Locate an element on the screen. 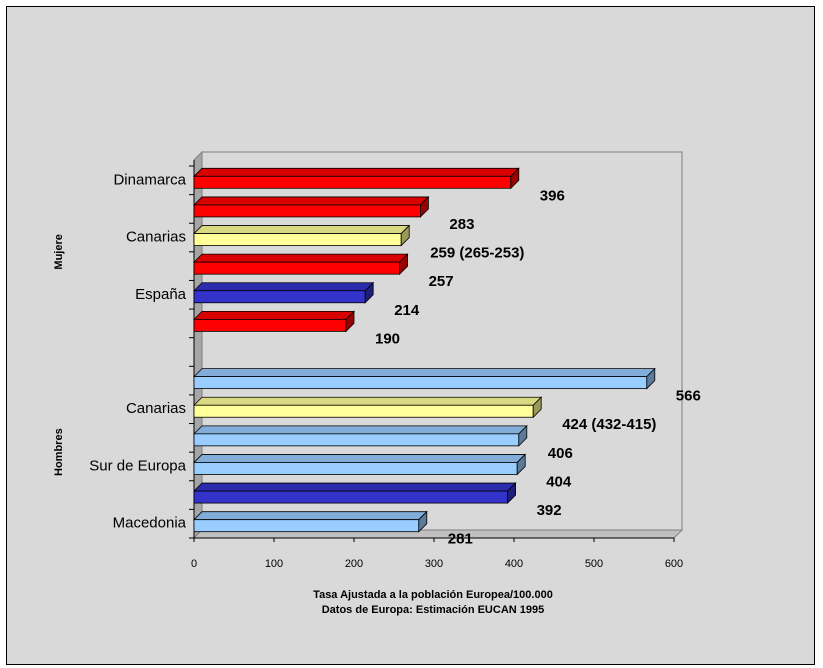  category-label: Macedonia is located at coordinates (150, 523).